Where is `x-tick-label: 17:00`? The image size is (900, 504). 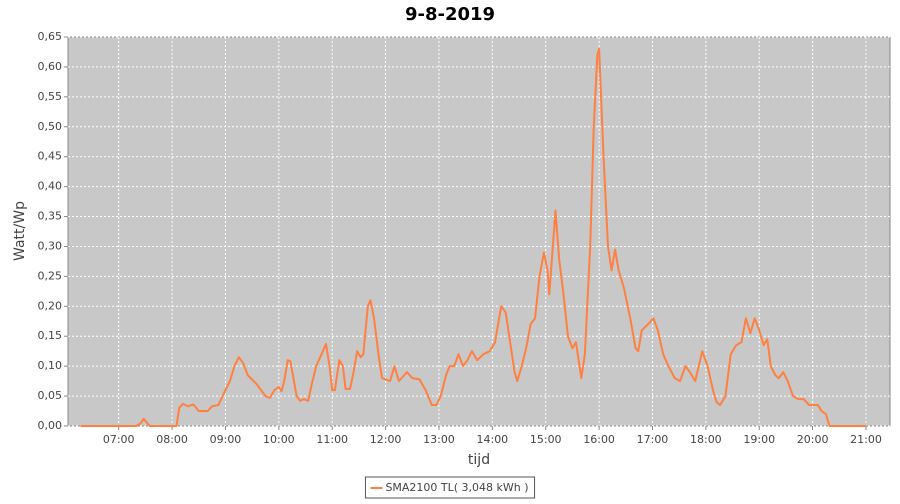 x-tick-label: 17:00 is located at coordinates (653, 439).